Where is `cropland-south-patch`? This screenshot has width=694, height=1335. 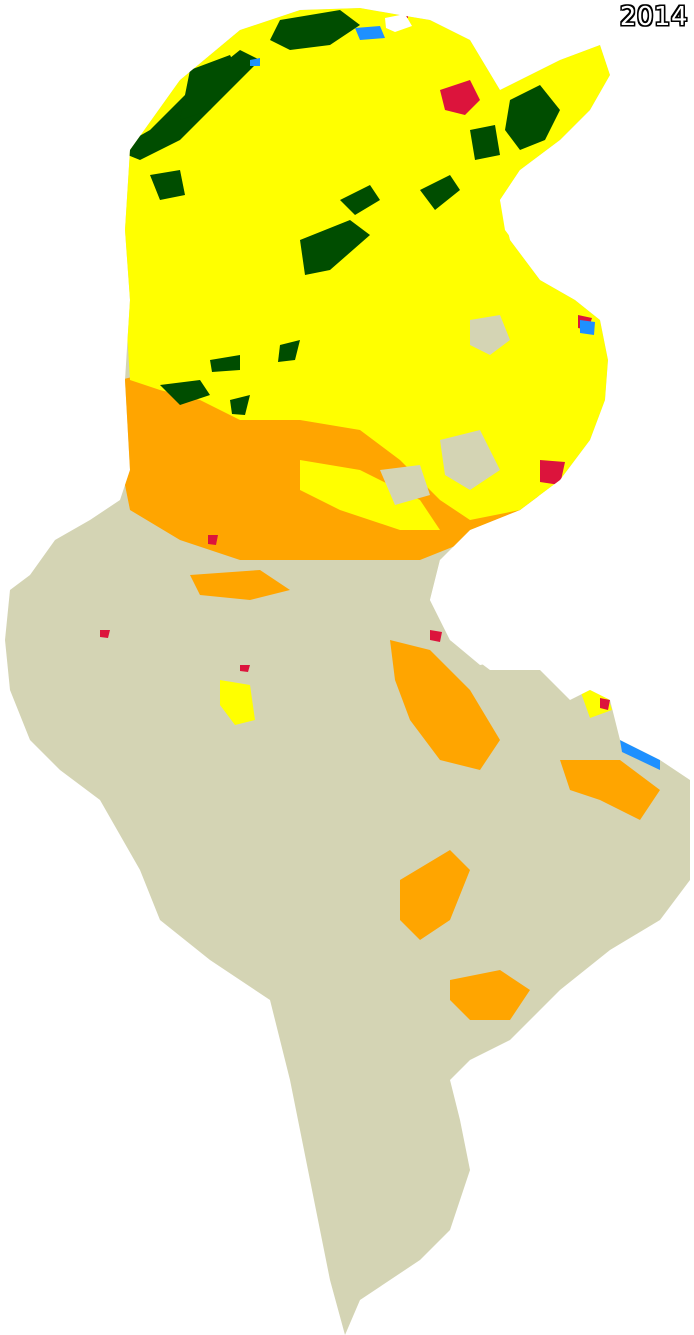
cropland-south-patch is located at coordinates (237, 702).